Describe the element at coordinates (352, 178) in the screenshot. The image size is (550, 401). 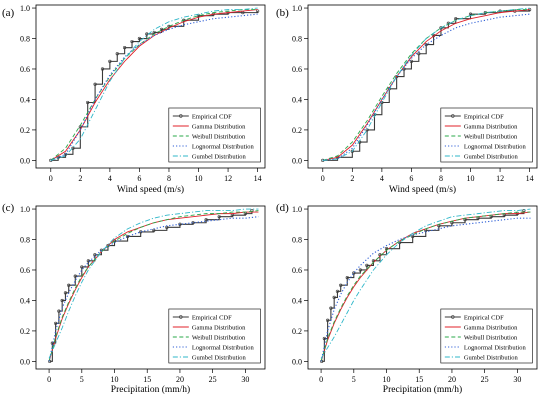
I see `x-tick-label: 2` at that location.